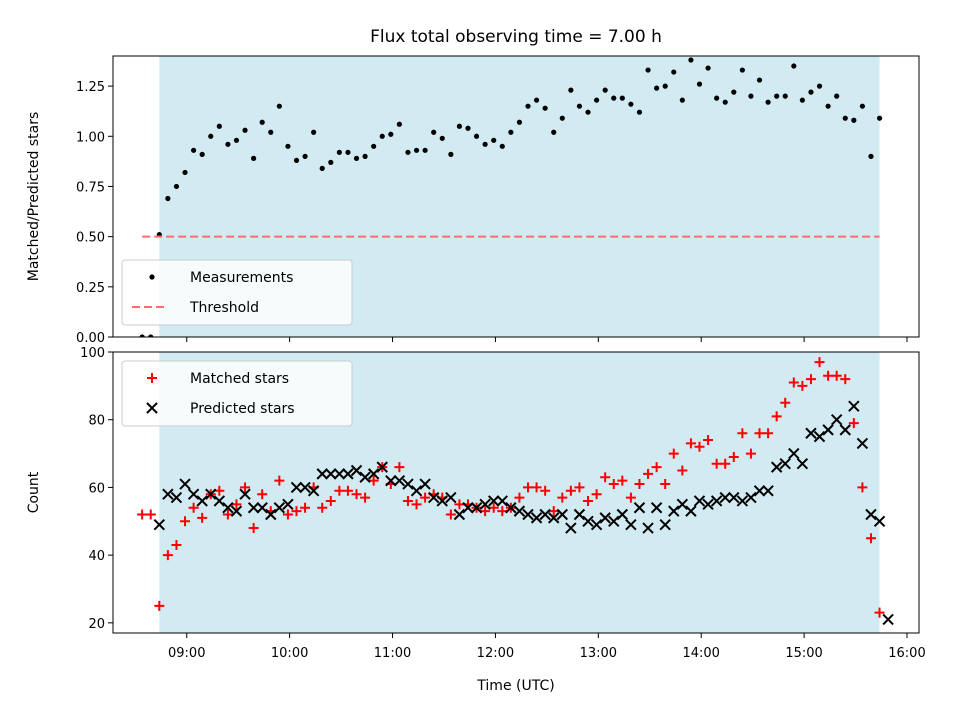 This screenshot has width=960, height=724. I want to click on y-tick-label: 1.25, so click(90, 87).